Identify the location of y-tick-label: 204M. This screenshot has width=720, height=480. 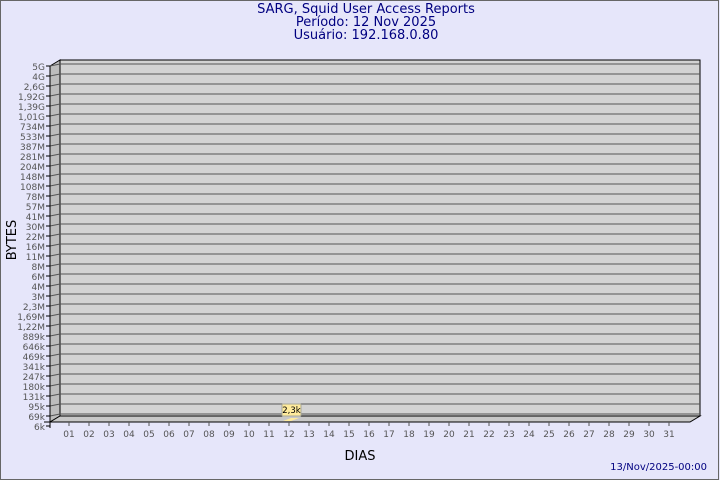
(32, 168).